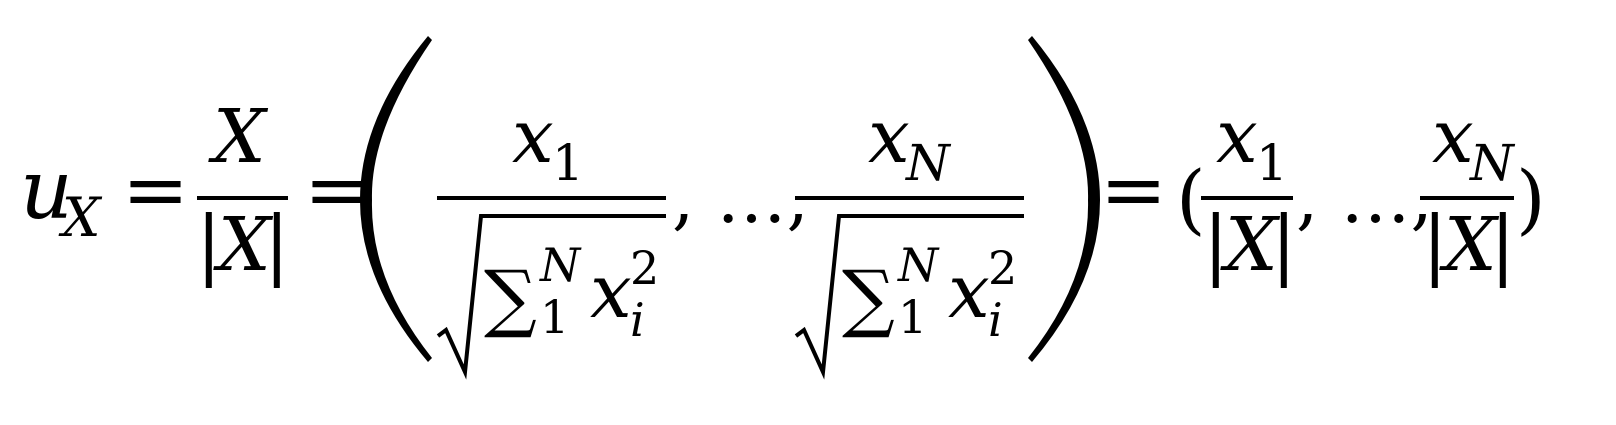  Describe the element at coordinates (1064, 199) in the screenshot. I see `big-right-paren` at that location.